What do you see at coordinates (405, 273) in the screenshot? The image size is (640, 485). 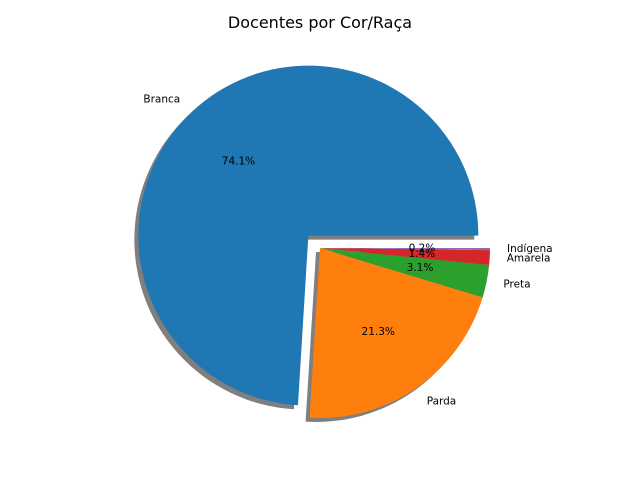 I see `slice-preta` at bounding box center [405, 273].